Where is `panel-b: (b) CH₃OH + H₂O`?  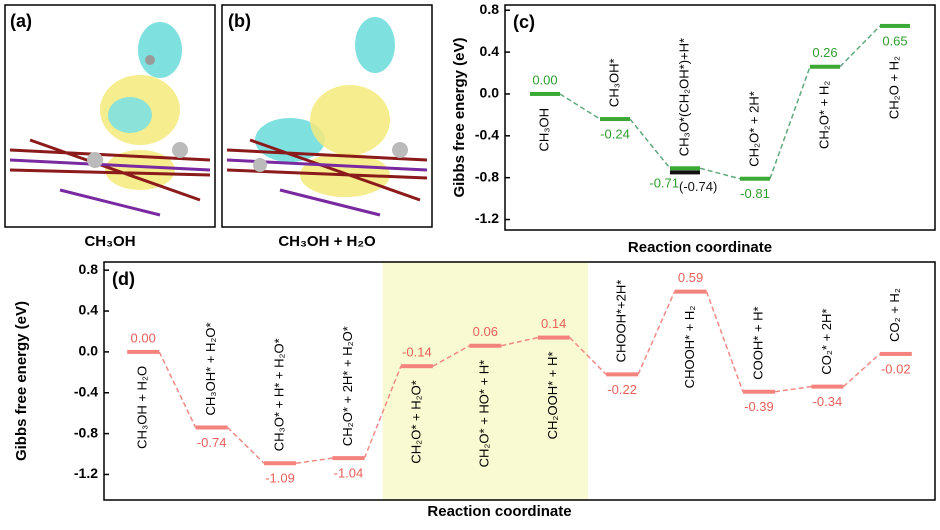
panel-b: (b) CH₃OH + H₂O is located at coordinates (327, 127).